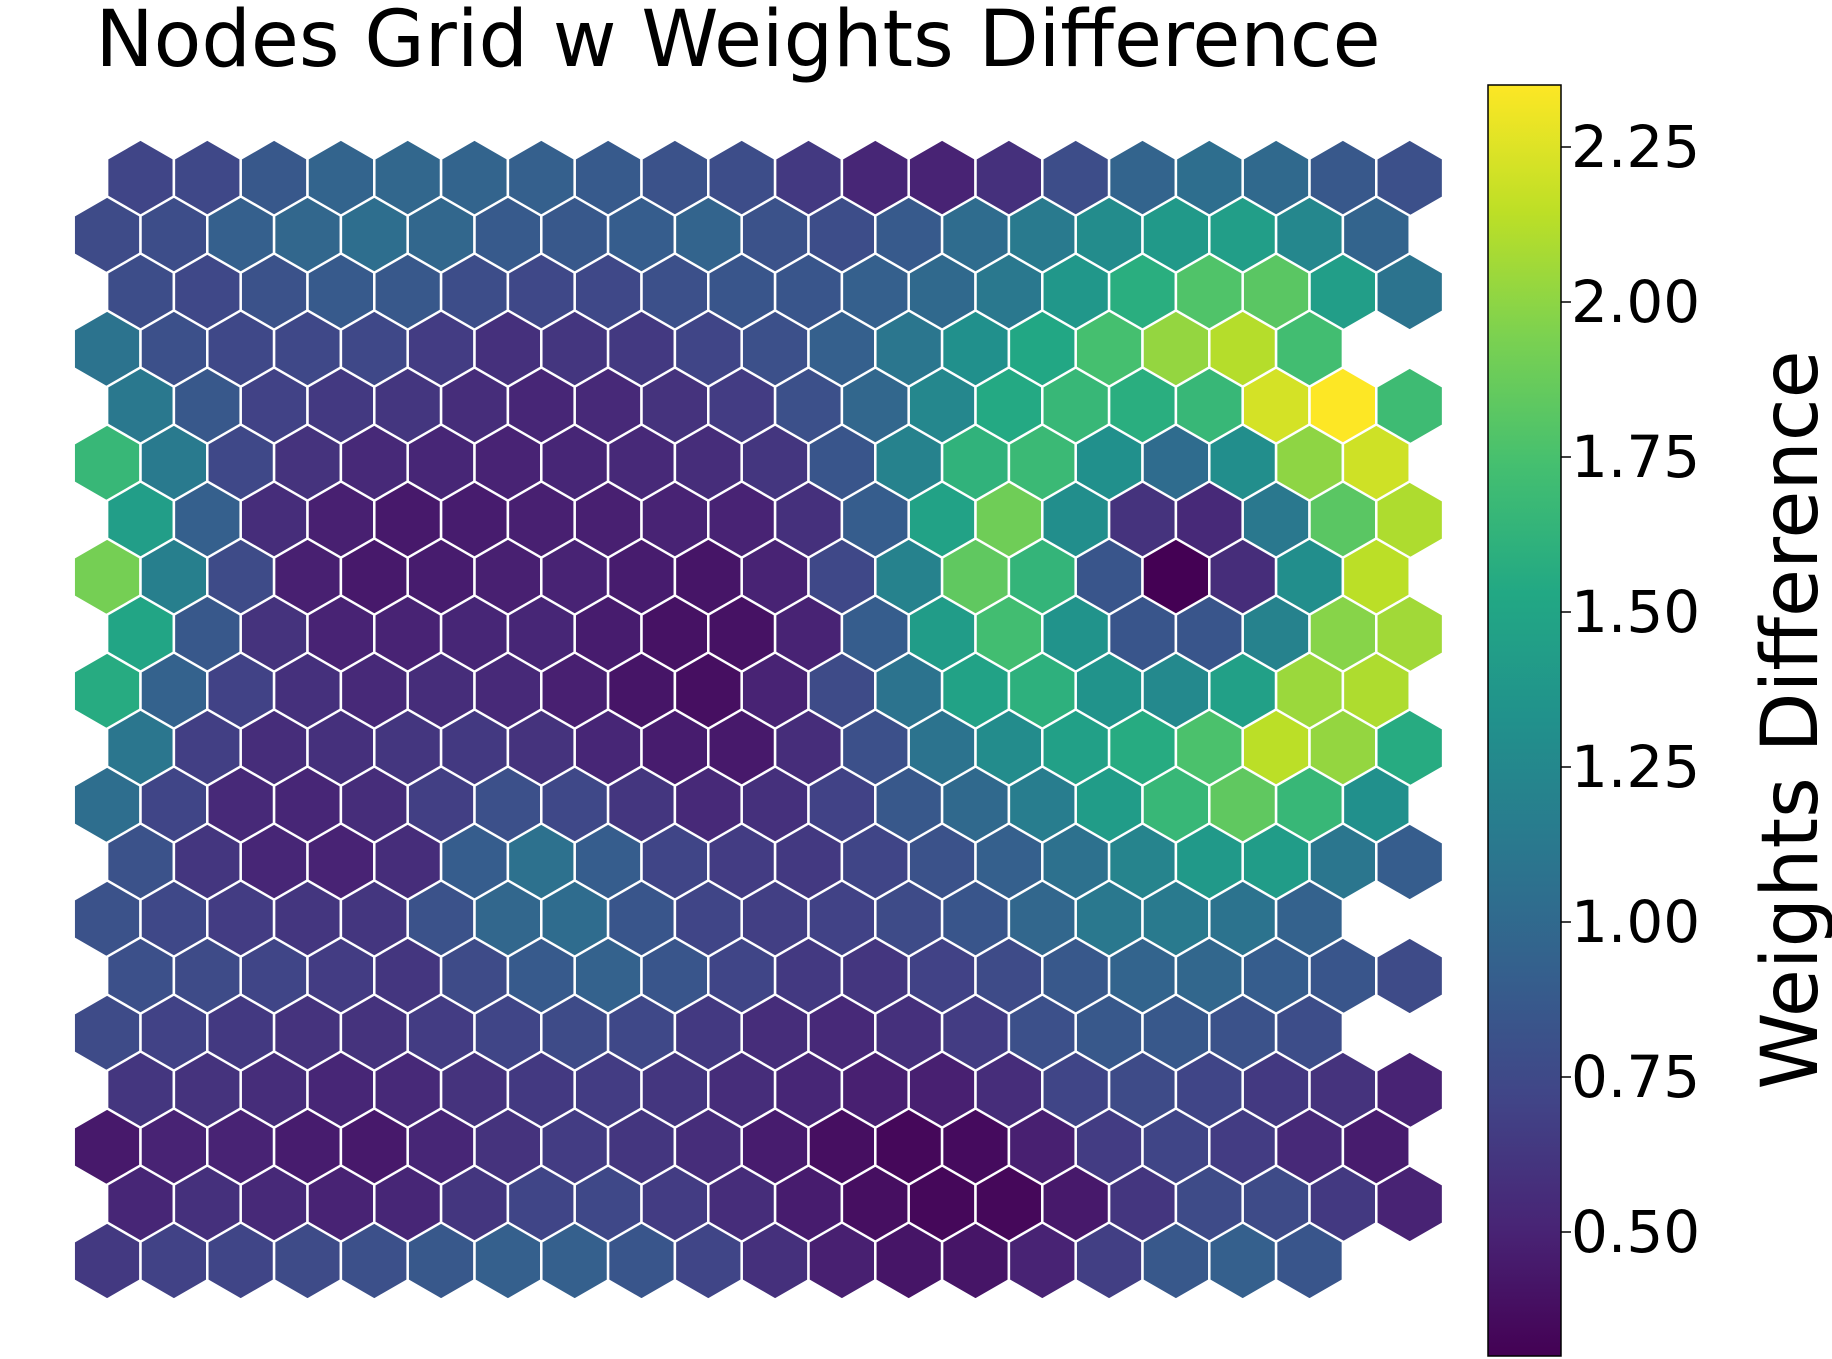 This screenshot has width=1832, height=1359. Describe the element at coordinates (1789, 719) in the screenshot. I see `colorbar-label: Weights Difference` at that location.